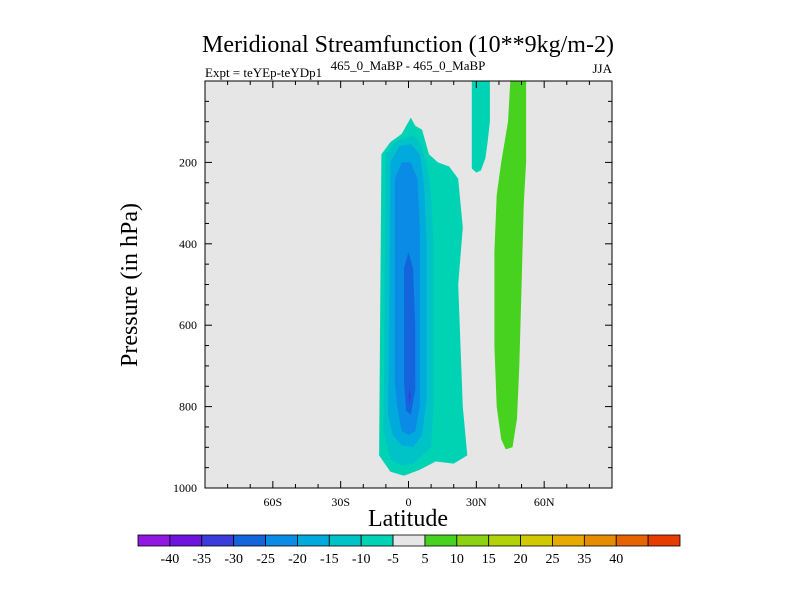 This screenshot has height=600, width=800. I want to click on colorbar-label: 15, so click(489, 559).